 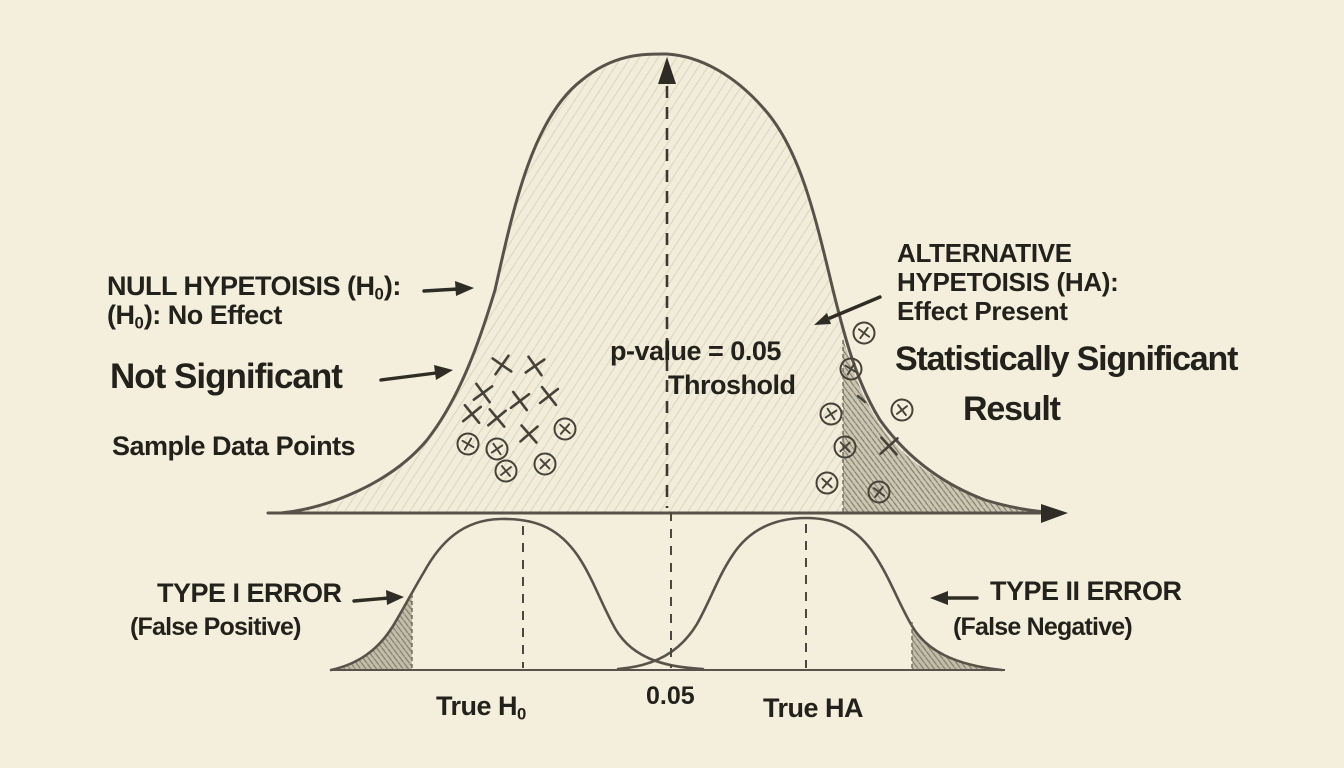 I want to click on true-ha-curve, so click(x=810, y=594).